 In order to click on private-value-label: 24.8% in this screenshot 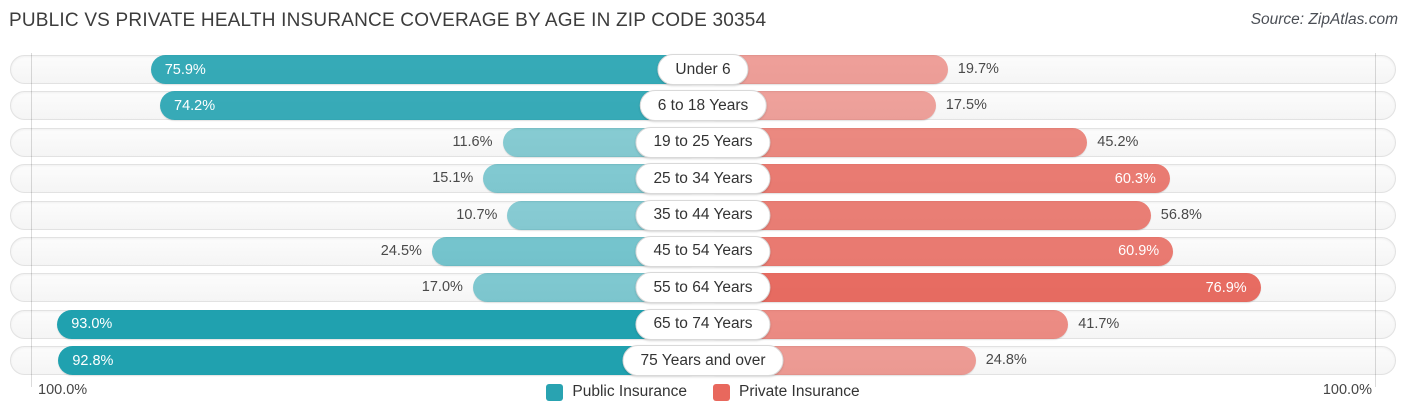, I will do `click(1006, 360)`.